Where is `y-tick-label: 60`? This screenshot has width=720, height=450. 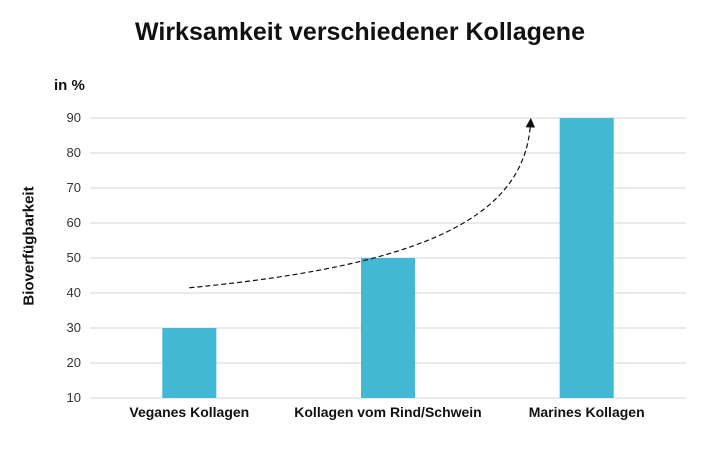
y-tick-label: 60 is located at coordinates (74, 222).